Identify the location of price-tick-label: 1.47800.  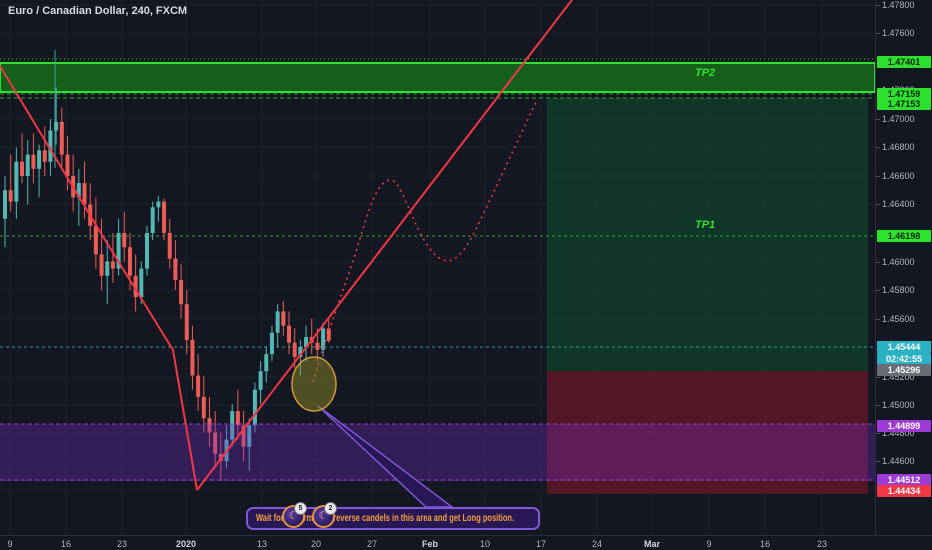
(898, 5).